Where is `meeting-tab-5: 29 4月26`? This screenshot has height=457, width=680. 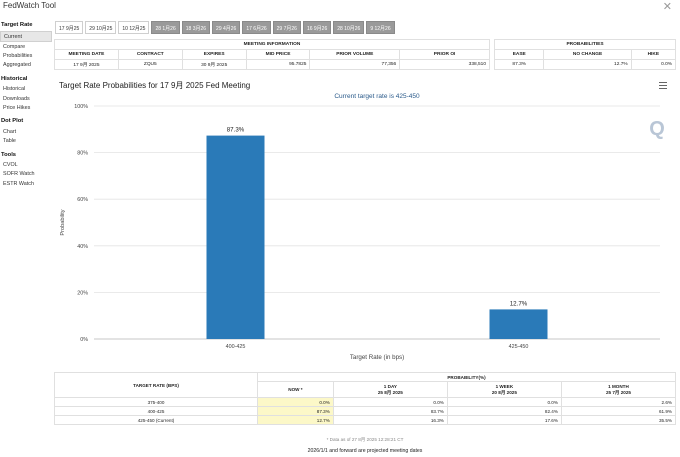 meeting-tab-5: 29 4月26 is located at coordinates (226, 27).